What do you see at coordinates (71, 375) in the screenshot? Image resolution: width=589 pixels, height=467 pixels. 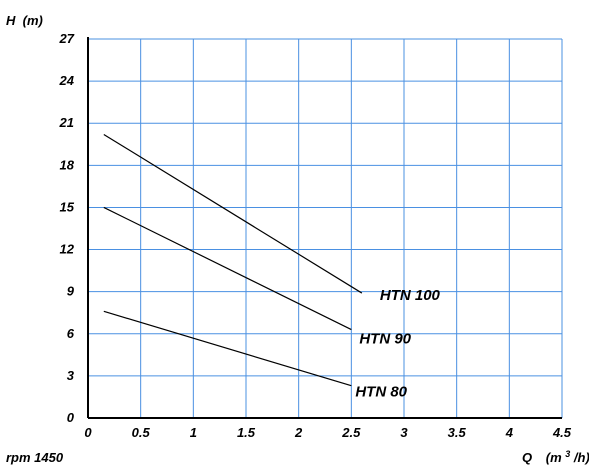 I see `y-tick-label: 3` at bounding box center [71, 375].